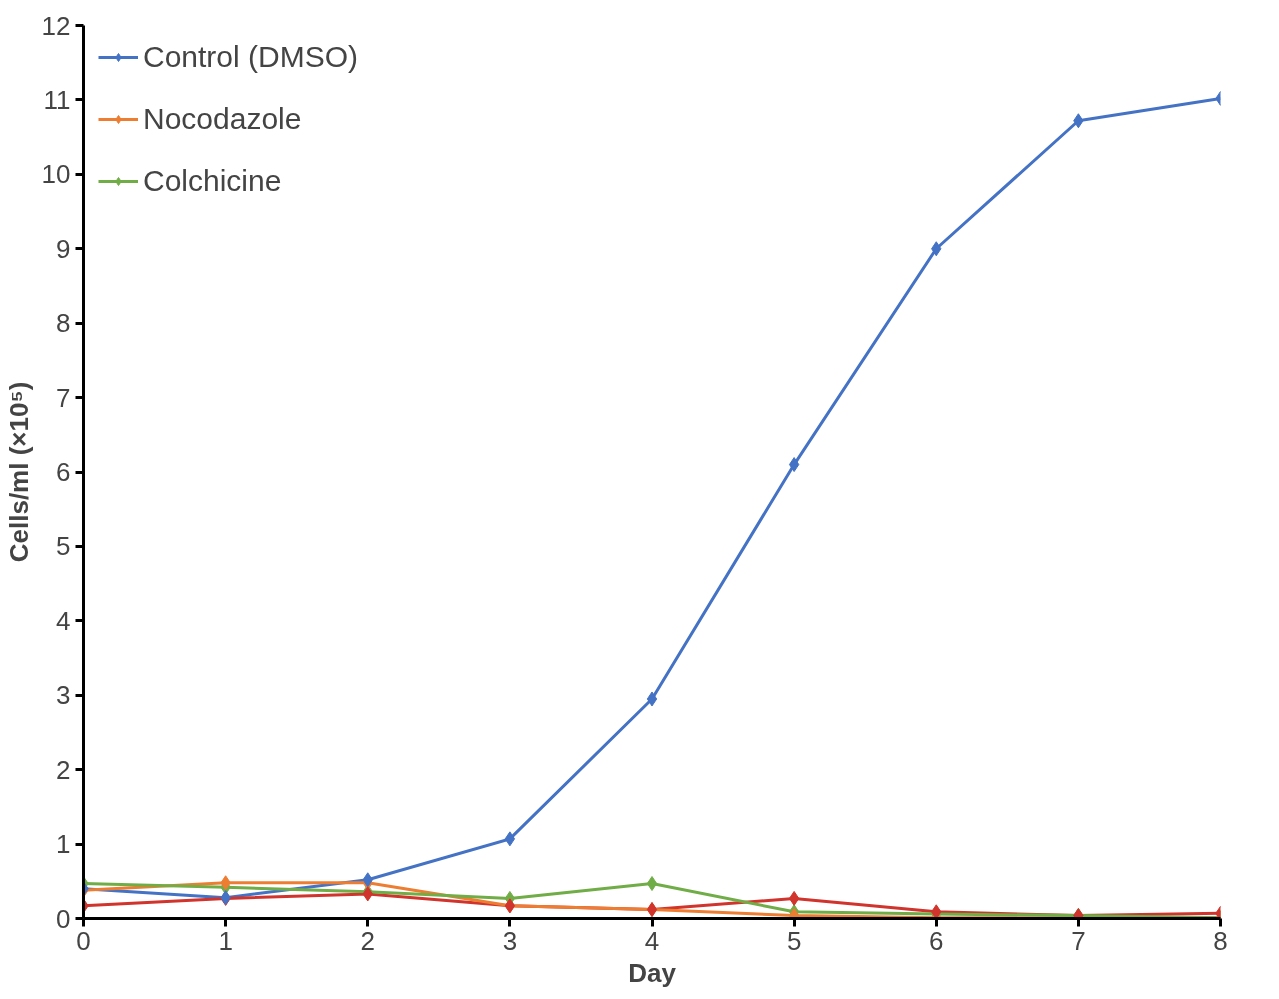  What do you see at coordinates (63, 248) in the screenshot?
I see `y-tick-label: 9` at bounding box center [63, 248].